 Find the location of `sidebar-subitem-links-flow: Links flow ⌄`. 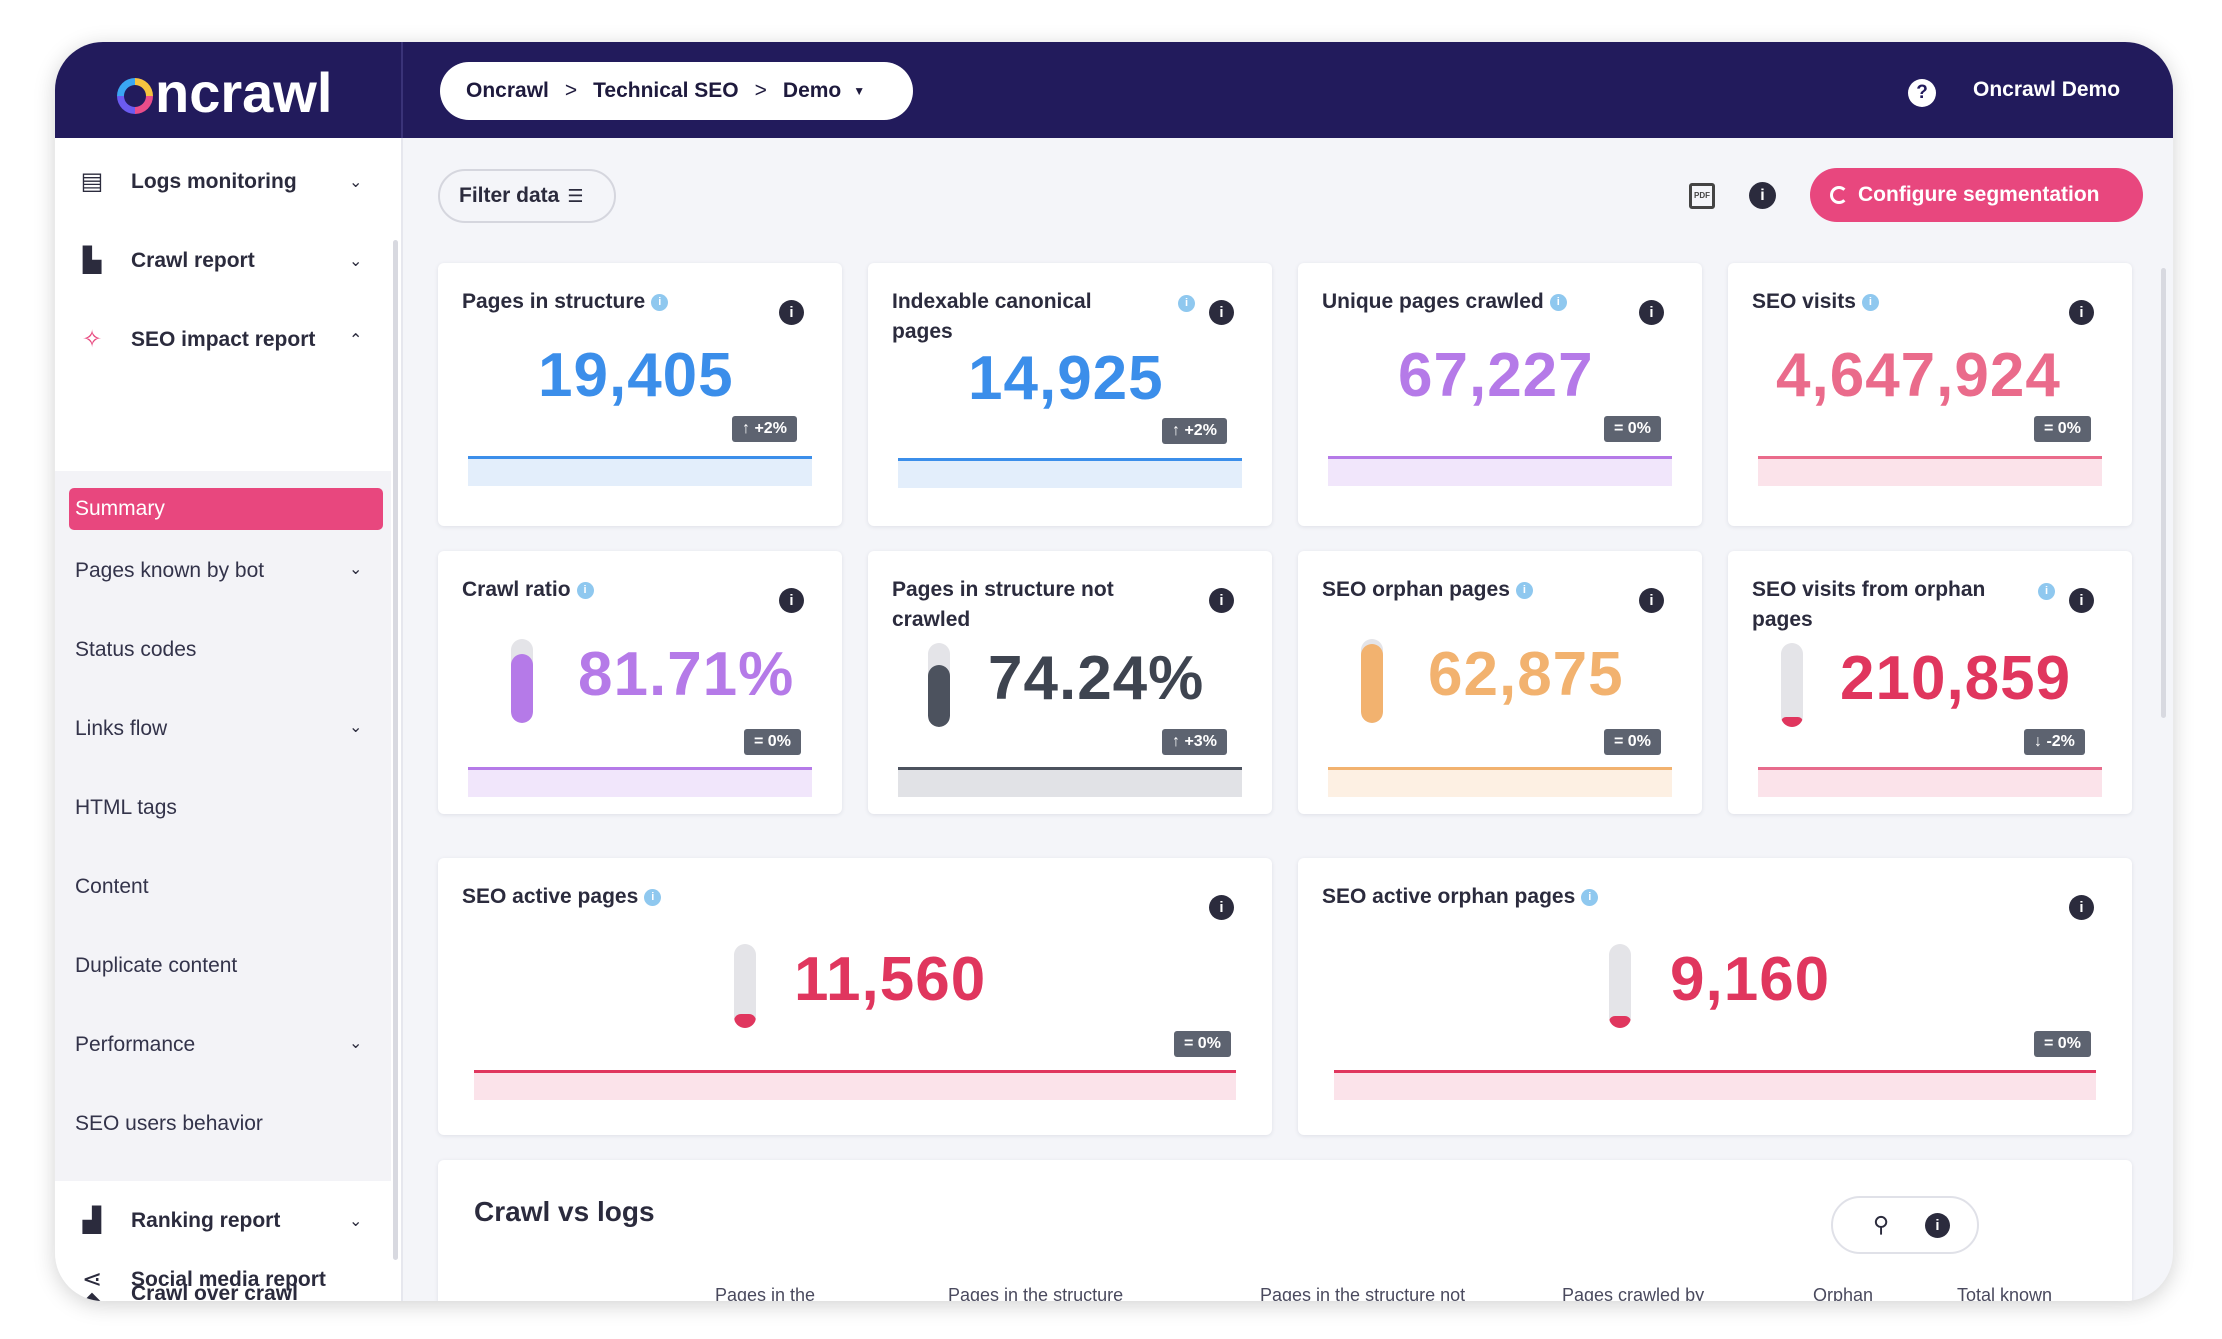

sidebar-subitem-links-flow: Links flow ⌄ is located at coordinates (223, 728).